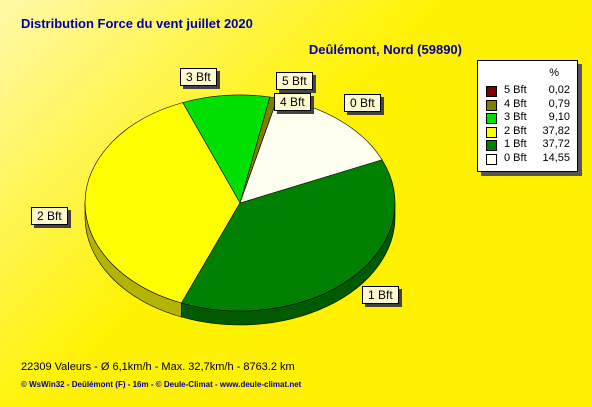 This screenshot has width=592, height=407. What do you see at coordinates (515, 90) in the screenshot?
I see `legend-label: 5 Bft` at bounding box center [515, 90].